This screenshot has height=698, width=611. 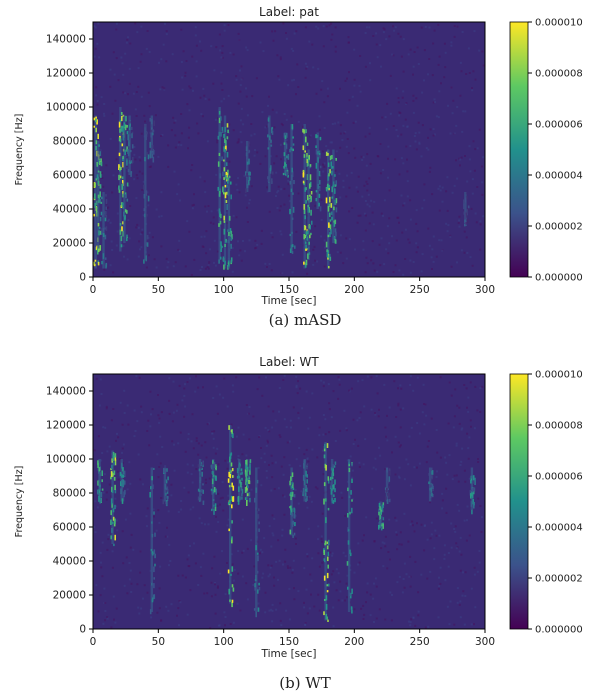 What do you see at coordinates (289, 362) in the screenshot?
I see `chart-title: Label: WT` at bounding box center [289, 362].